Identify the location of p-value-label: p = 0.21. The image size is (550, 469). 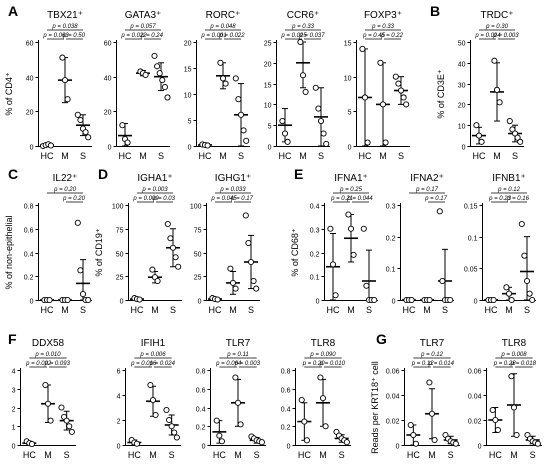
(341, 199).